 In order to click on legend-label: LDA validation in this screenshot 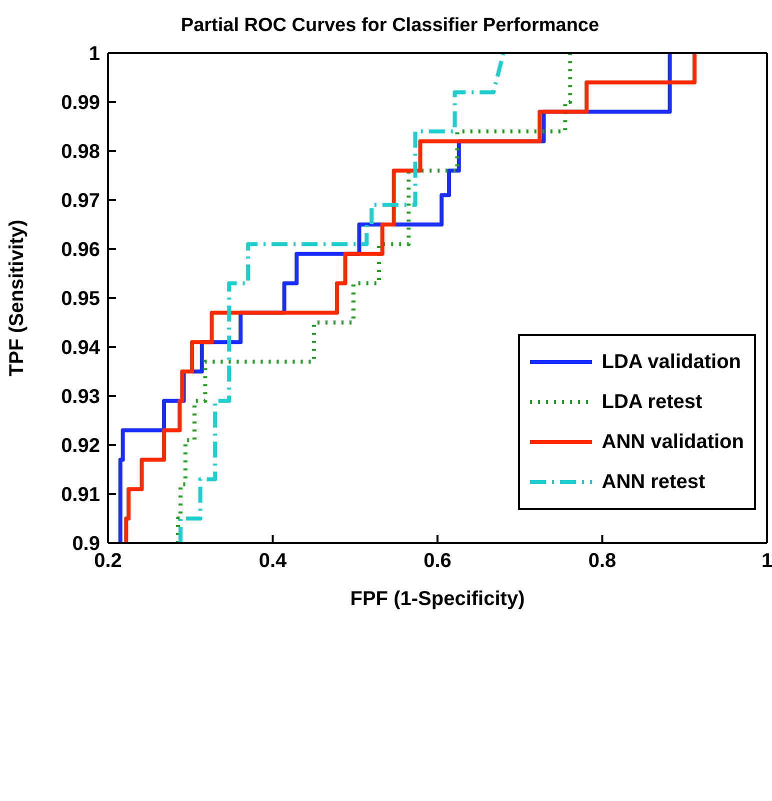, I will do `click(672, 362)`.